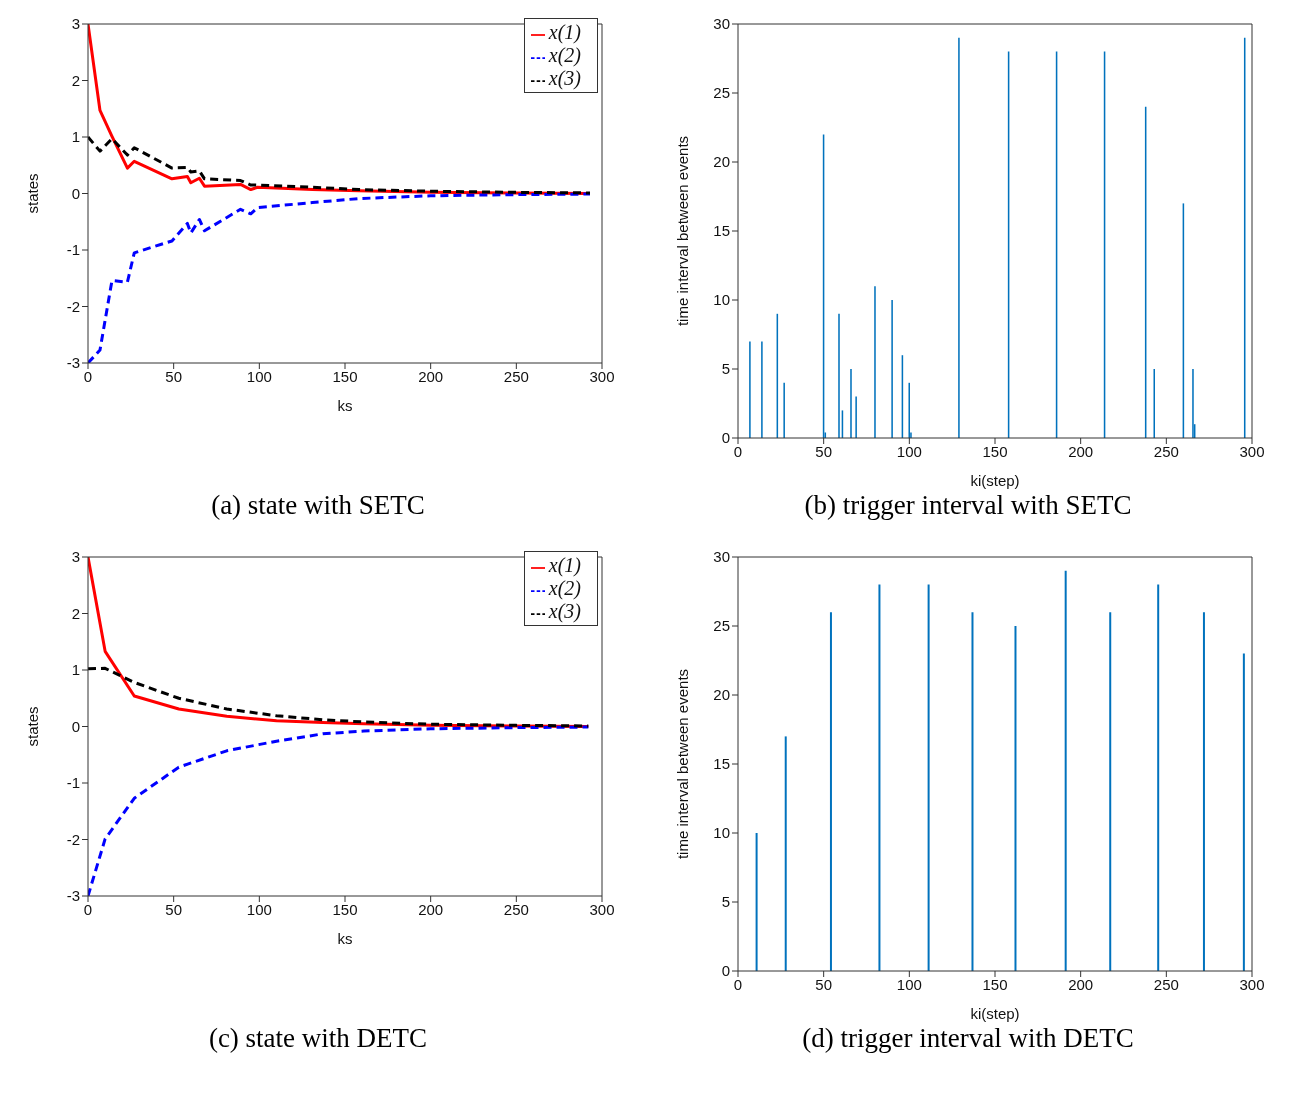 Image resolution: width=1295 pixels, height=1105 pixels. I want to click on text: (a) state with SETC, so click(318, 505).